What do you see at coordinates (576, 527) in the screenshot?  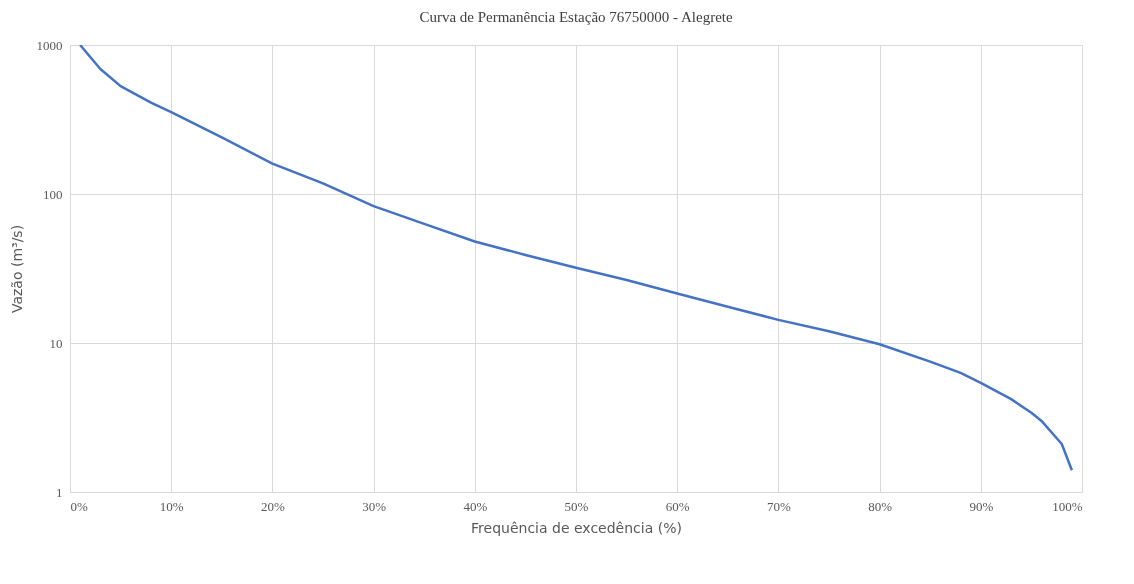 I see `x-axis-title: Frequência de excedência (%)` at bounding box center [576, 527].